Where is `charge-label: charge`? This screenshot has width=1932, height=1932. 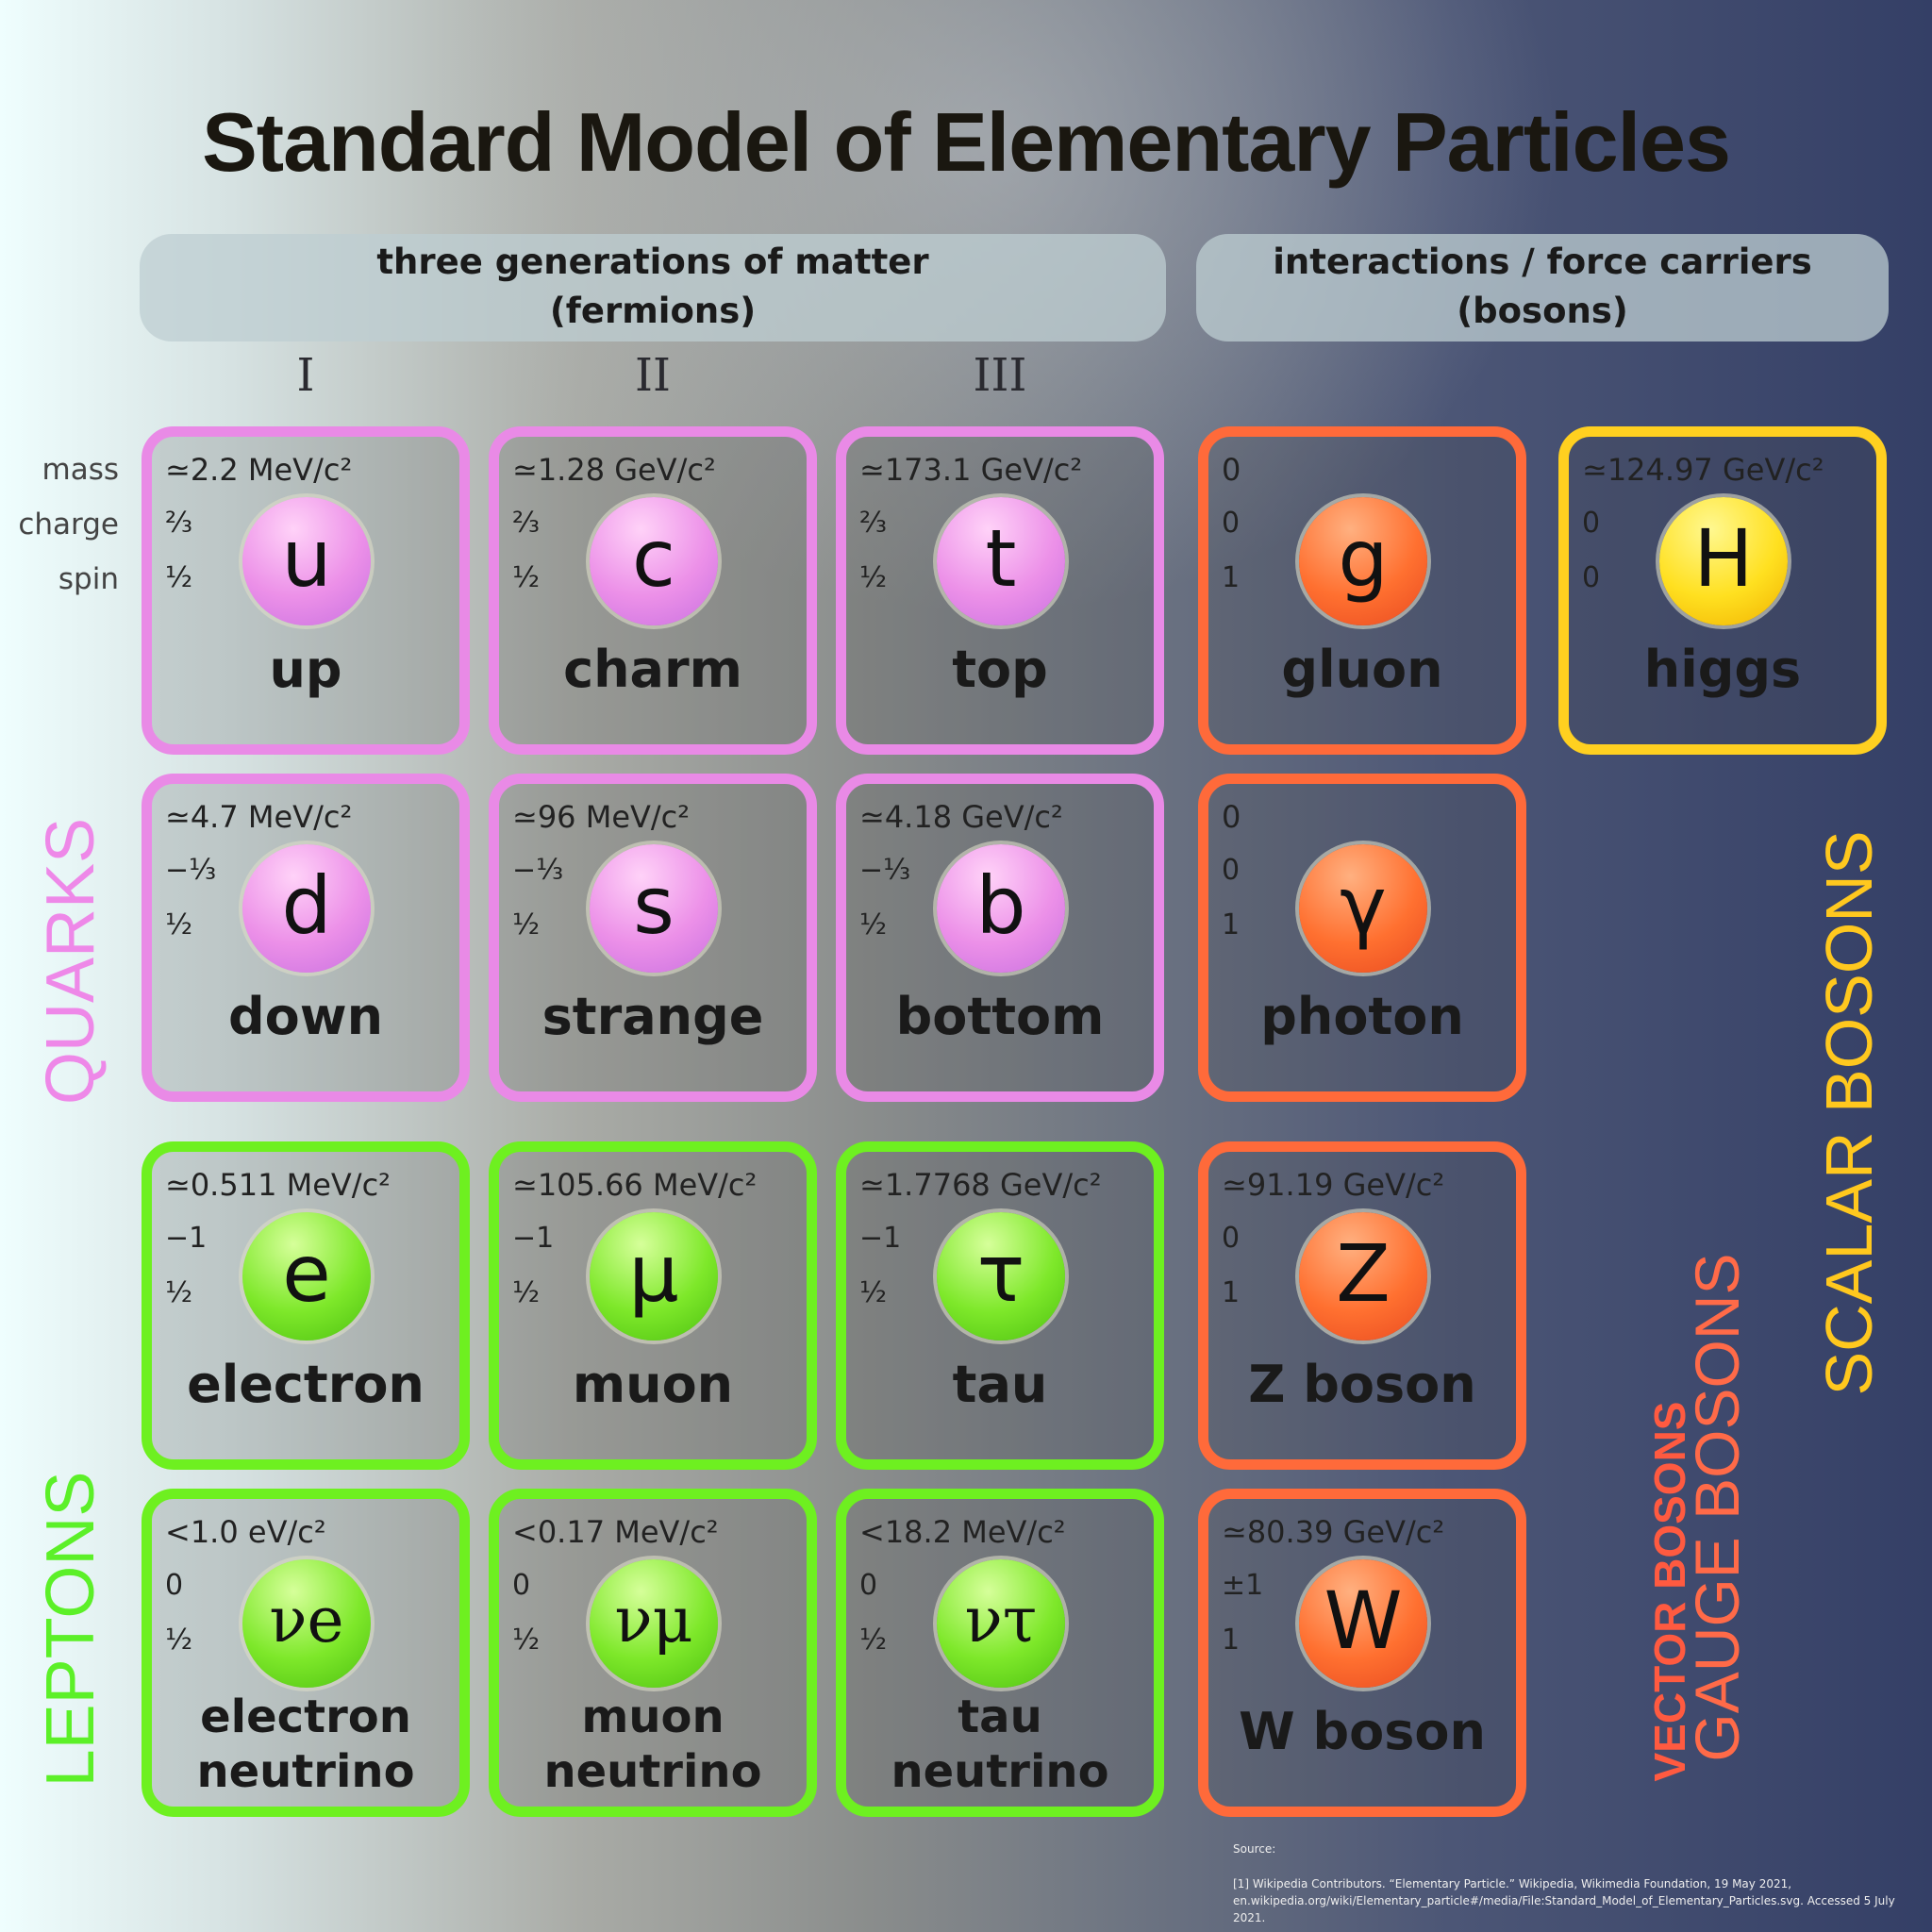 charge-label: charge is located at coordinates (68, 524).